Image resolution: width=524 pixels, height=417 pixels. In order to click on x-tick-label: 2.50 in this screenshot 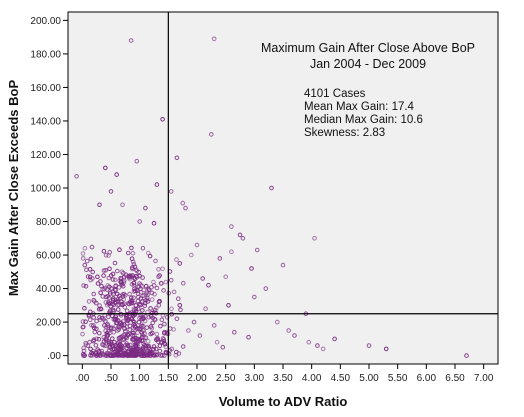, I will do `click(226, 378)`.